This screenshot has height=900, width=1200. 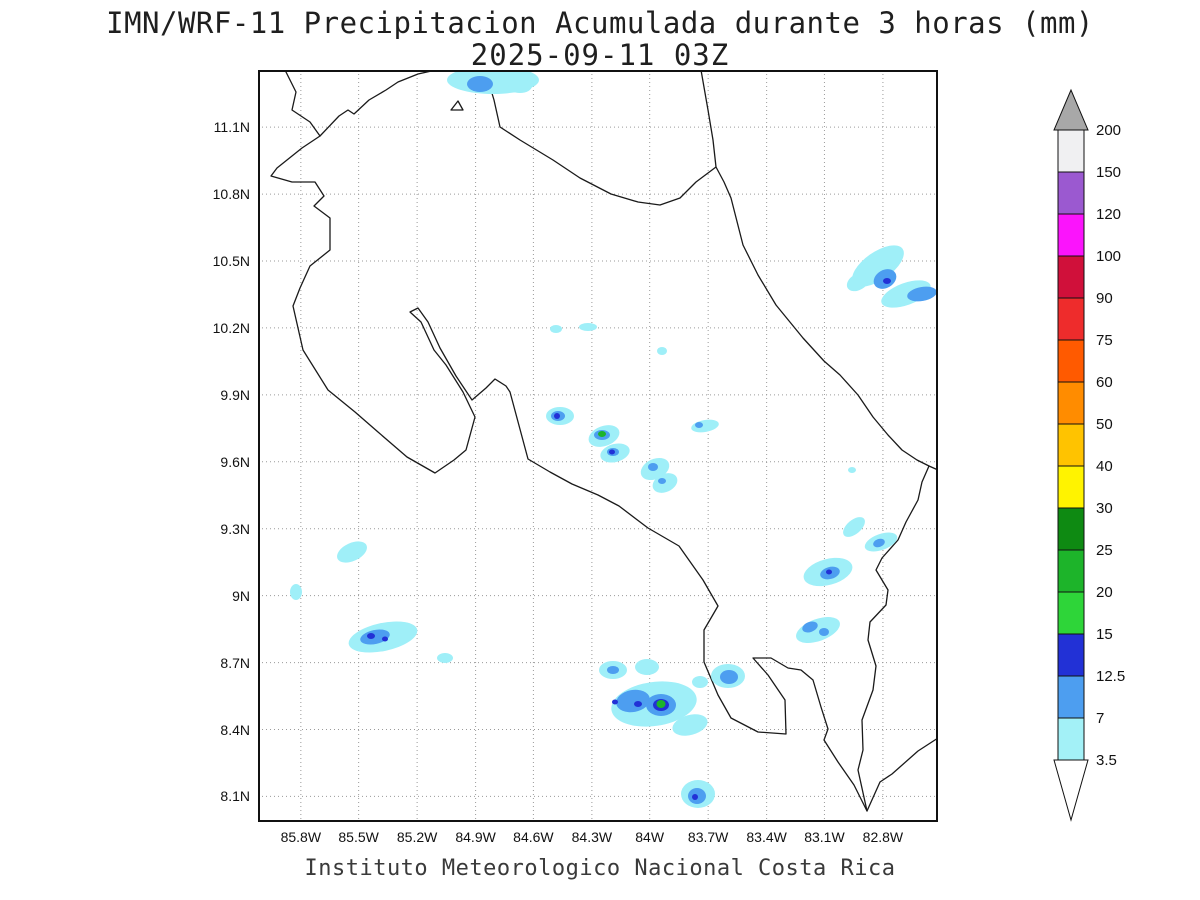 What do you see at coordinates (231, 127) in the screenshot?
I see `latitude-tick-label: 11.1N` at bounding box center [231, 127].